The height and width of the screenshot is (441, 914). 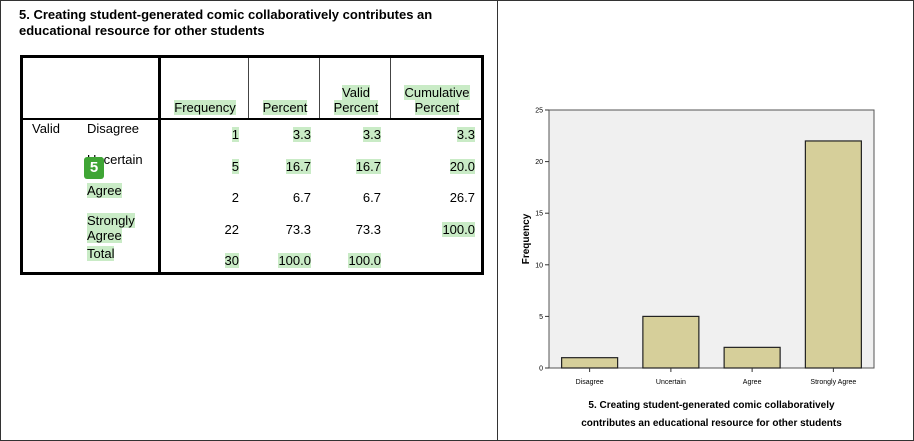 I want to click on step-badge: 5, so click(x=94, y=168).